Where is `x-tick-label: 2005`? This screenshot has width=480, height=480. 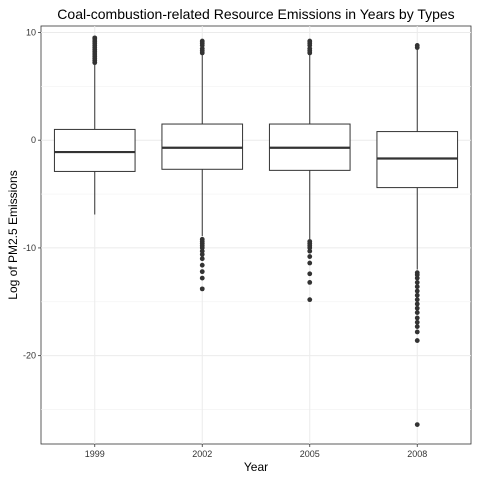
x-tick-label: 2005 is located at coordinates (310, 454).